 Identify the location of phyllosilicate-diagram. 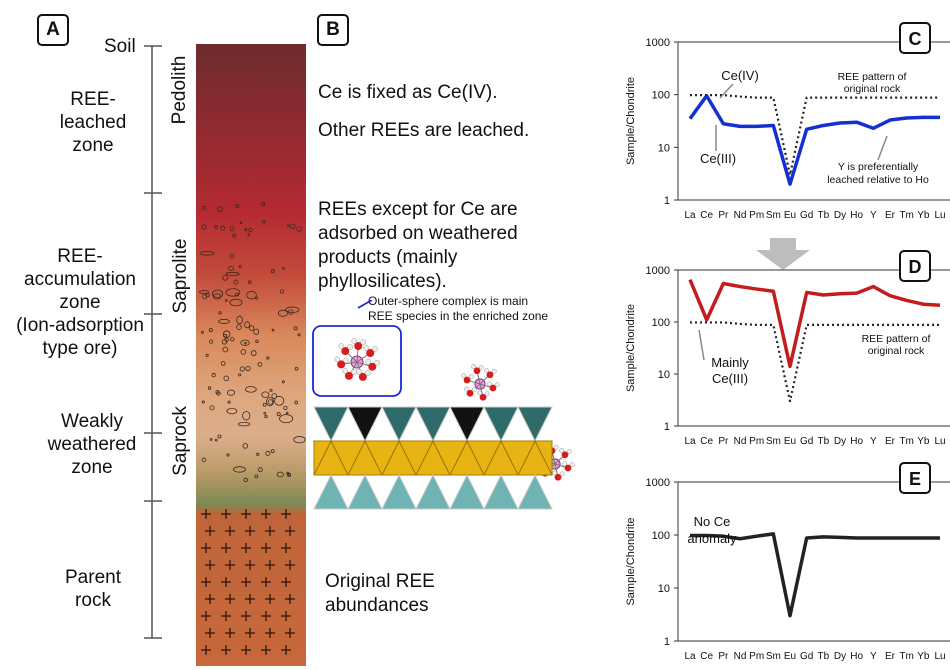
(443, 405).